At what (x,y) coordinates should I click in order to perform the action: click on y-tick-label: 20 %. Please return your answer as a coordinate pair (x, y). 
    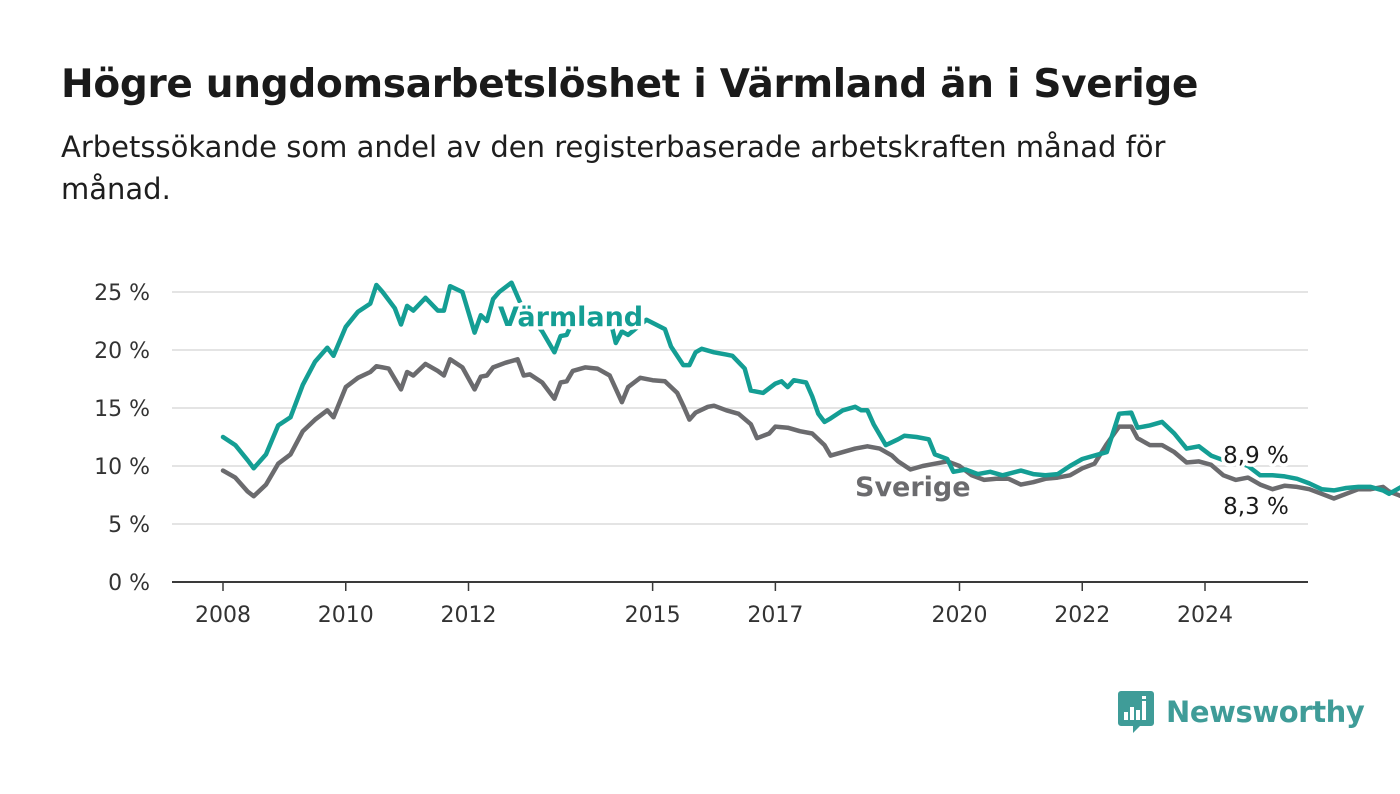
    Looking at the image, I should click on (122, 351).